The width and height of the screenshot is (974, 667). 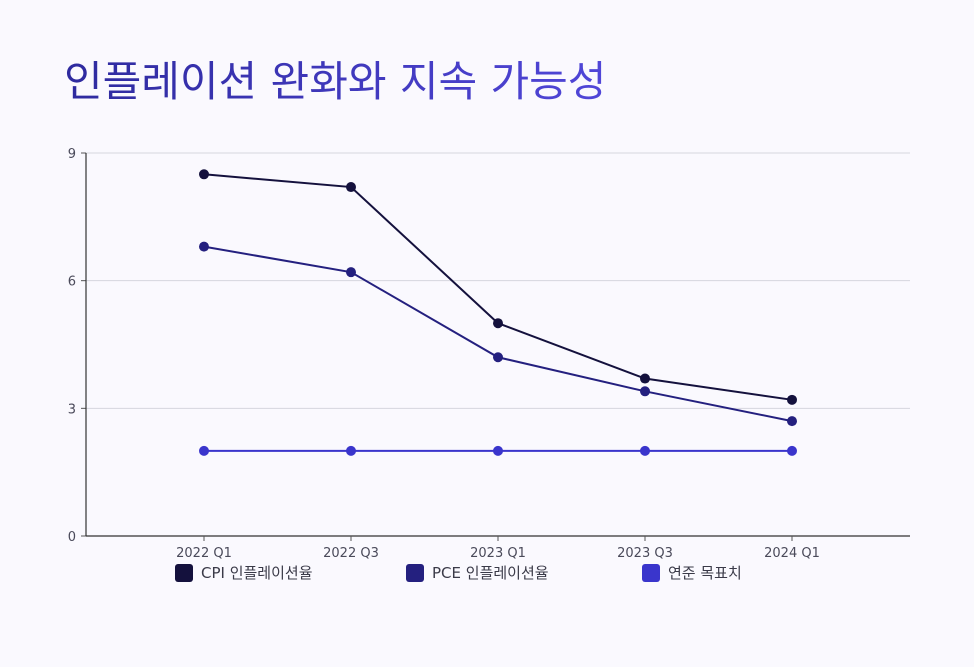 I want to click on x-tick-label-1: 2022 Q3, so click(x=351, y=553).